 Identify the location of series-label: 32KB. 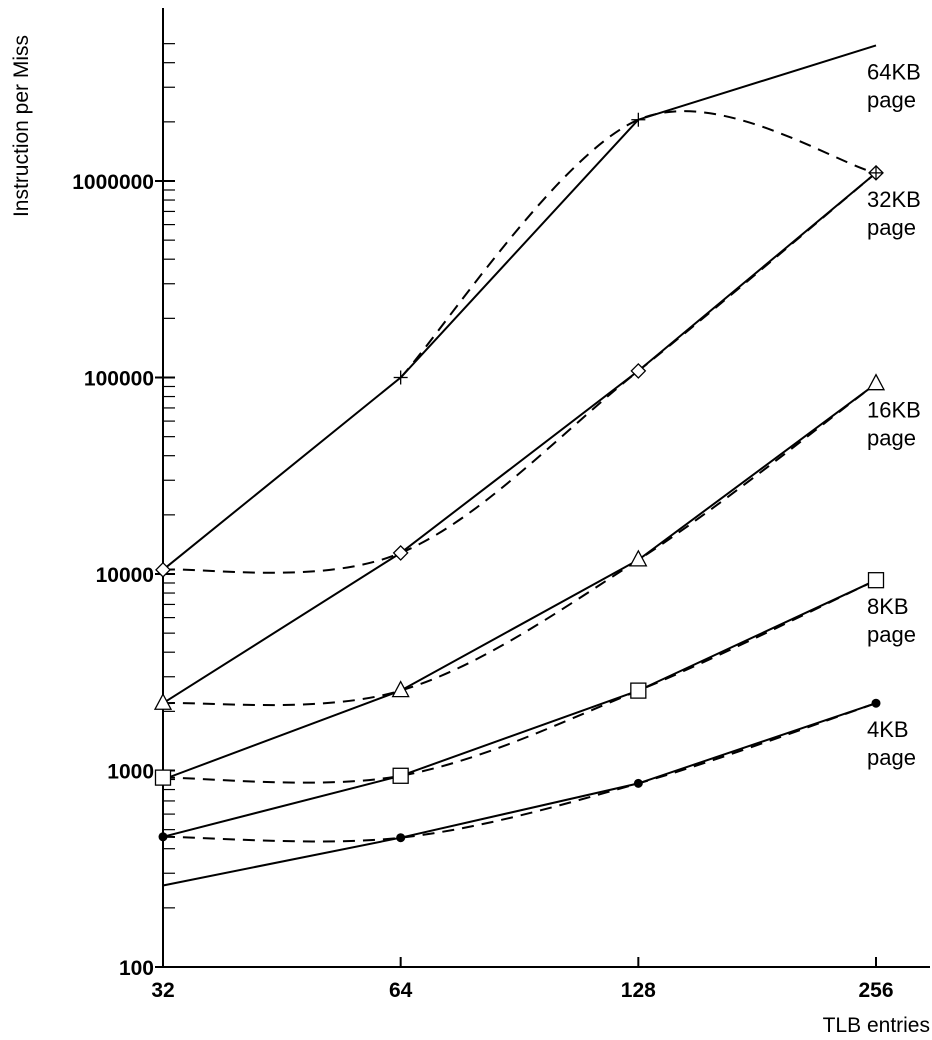
(894, 199).